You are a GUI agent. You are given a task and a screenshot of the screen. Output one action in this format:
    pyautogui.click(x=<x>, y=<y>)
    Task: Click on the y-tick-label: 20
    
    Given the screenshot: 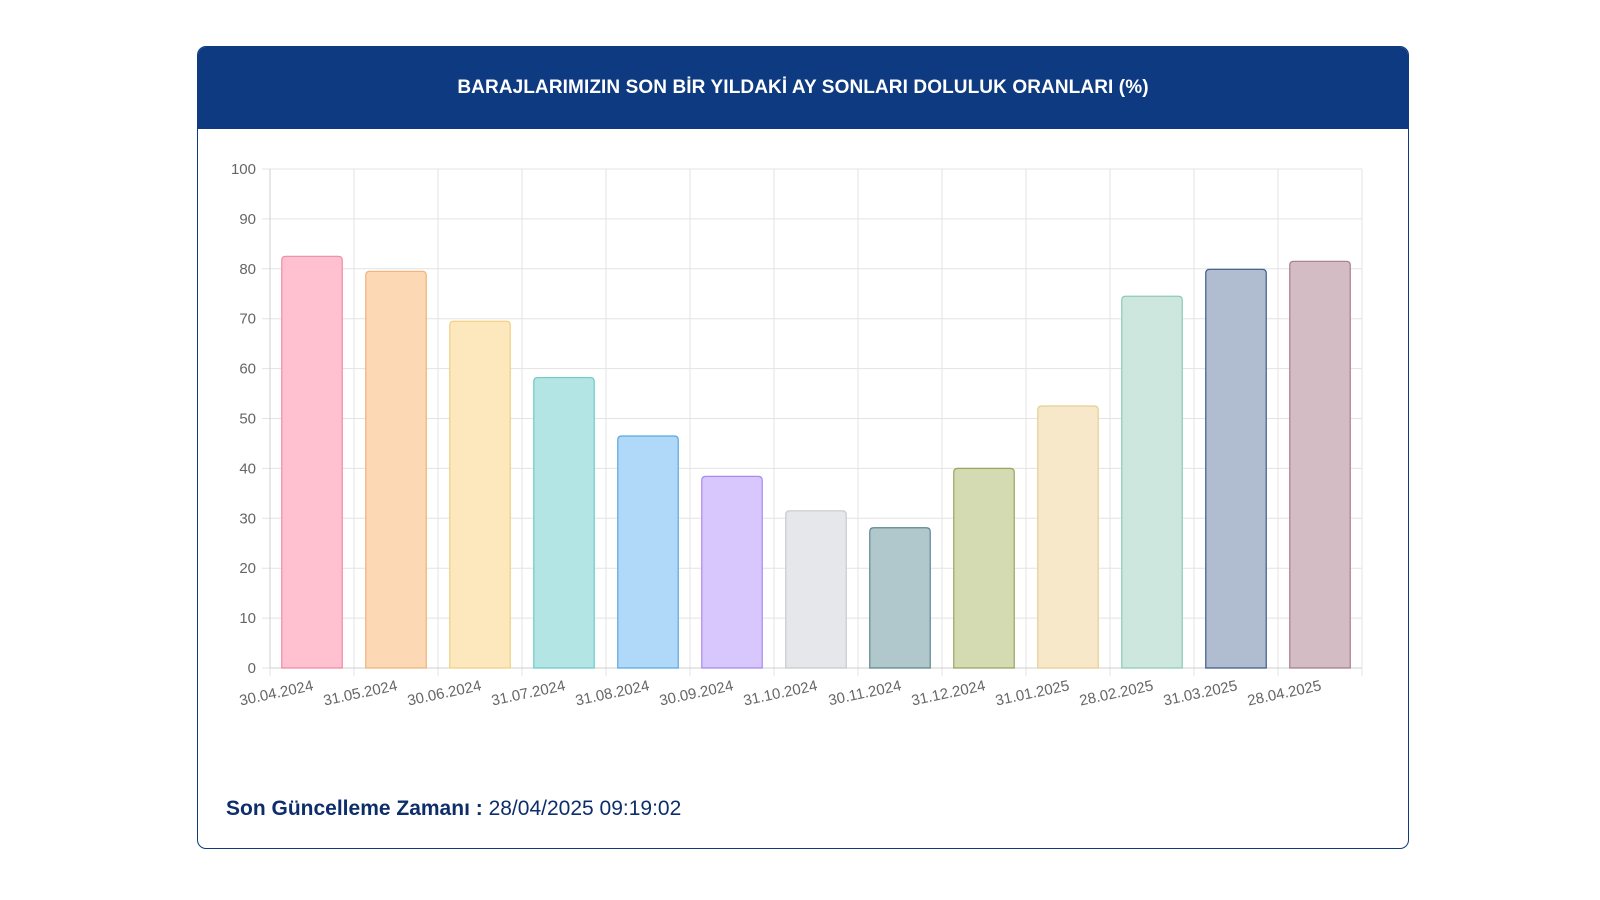 What is the action you would take?
    pyautogui.click(x=247, y=568)
    